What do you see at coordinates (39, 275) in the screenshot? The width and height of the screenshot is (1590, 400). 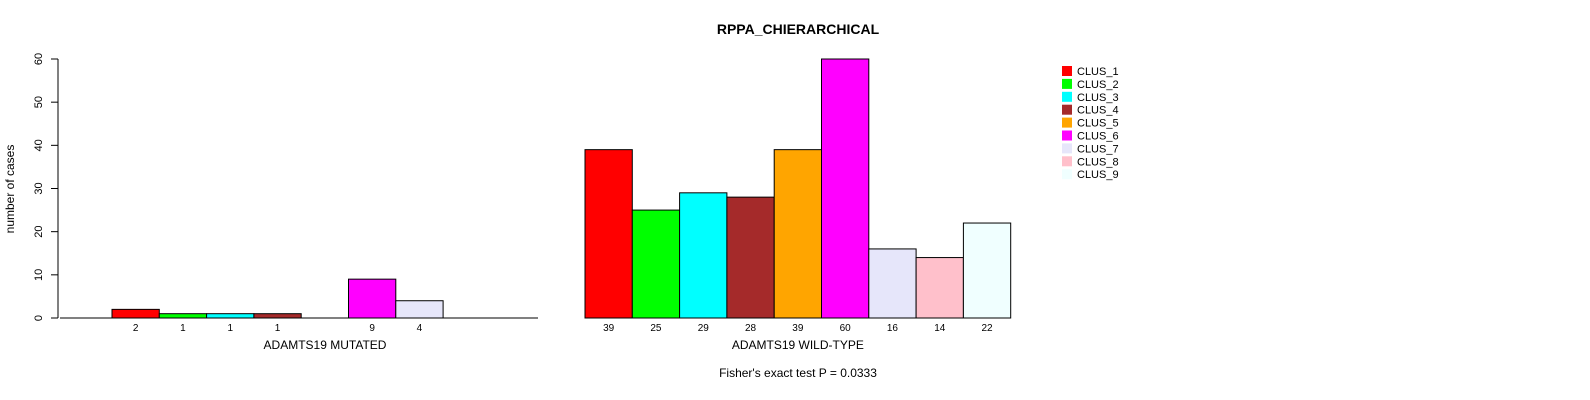 I see `y-tick-label: 10` at bounding box center [39, 275].